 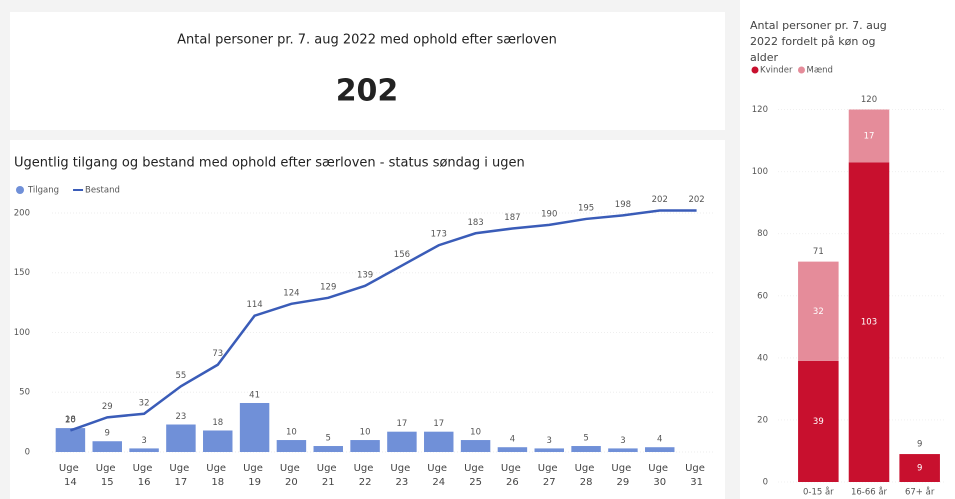 What do you see at coordinates (402, 255) in the screenshot?
I see `line-label: 156` at bounding box center [402, 255].